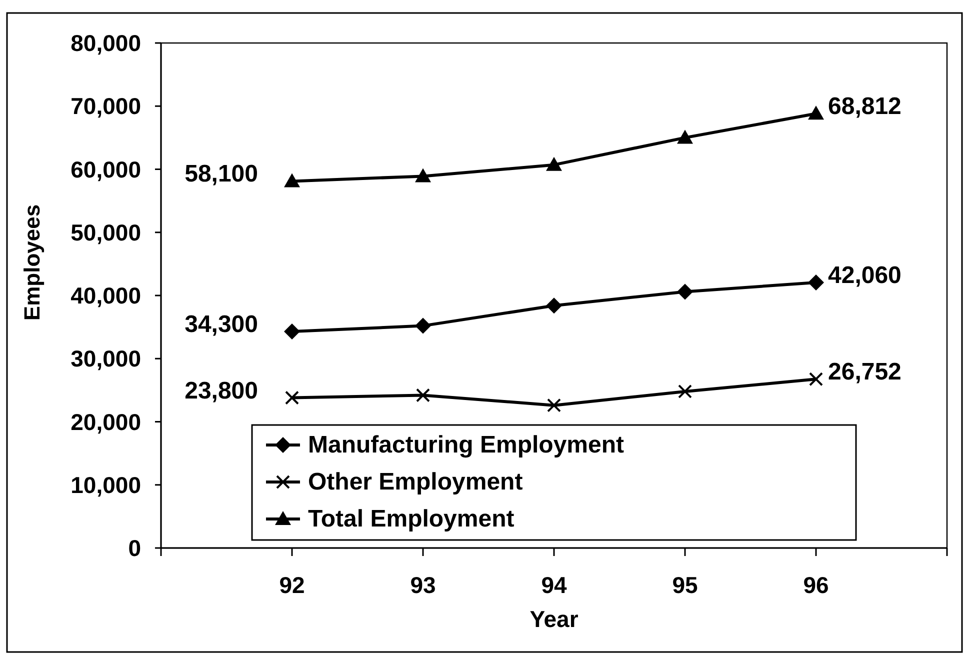 The height and width of the screenshot is (657, 965). I want to click on y-tick-label: 0, so click(134, 548).